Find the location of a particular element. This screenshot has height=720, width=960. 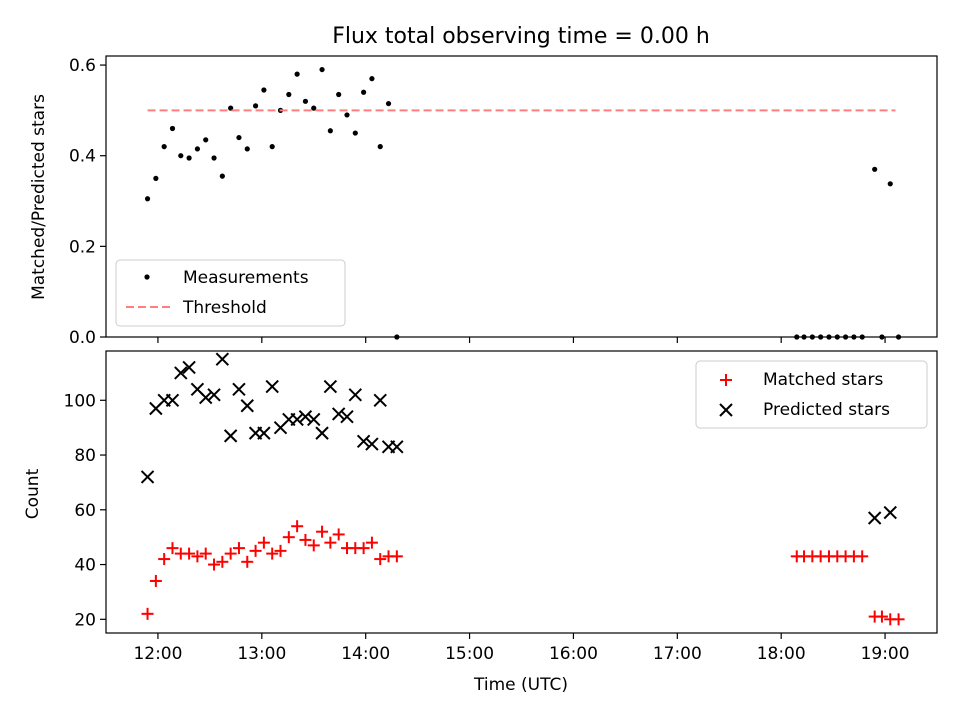

bottom-x-tick-label: 17:00 is located at coordinates (677, 654).